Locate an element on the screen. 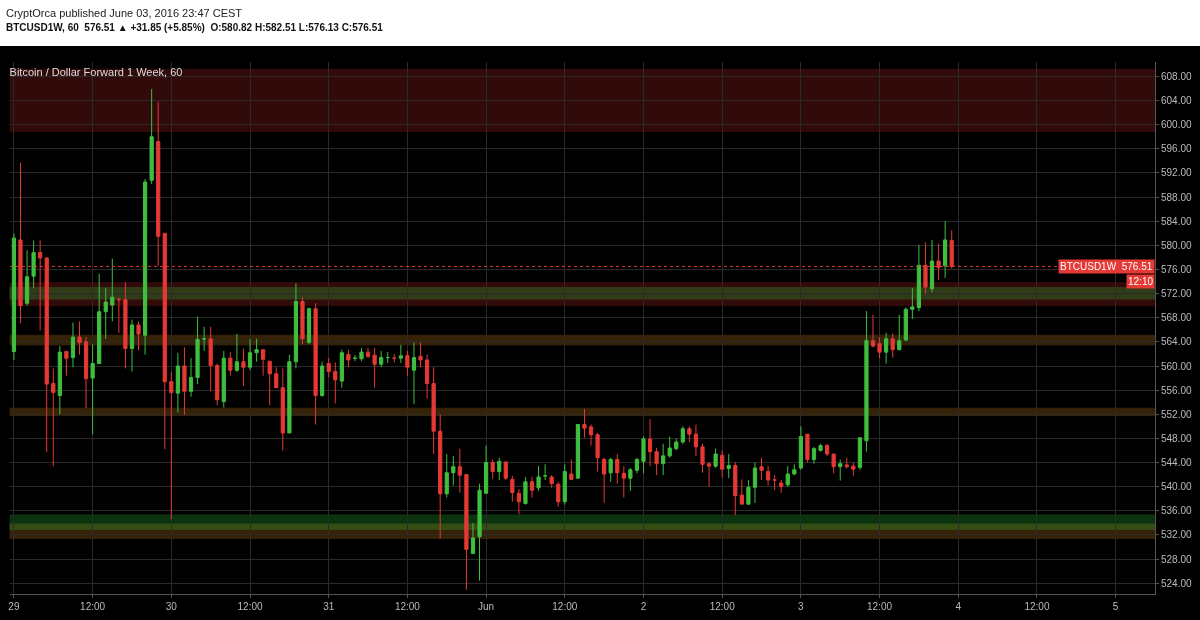  y-tick-label: 540.00 is located at coordinates (1177, 487).